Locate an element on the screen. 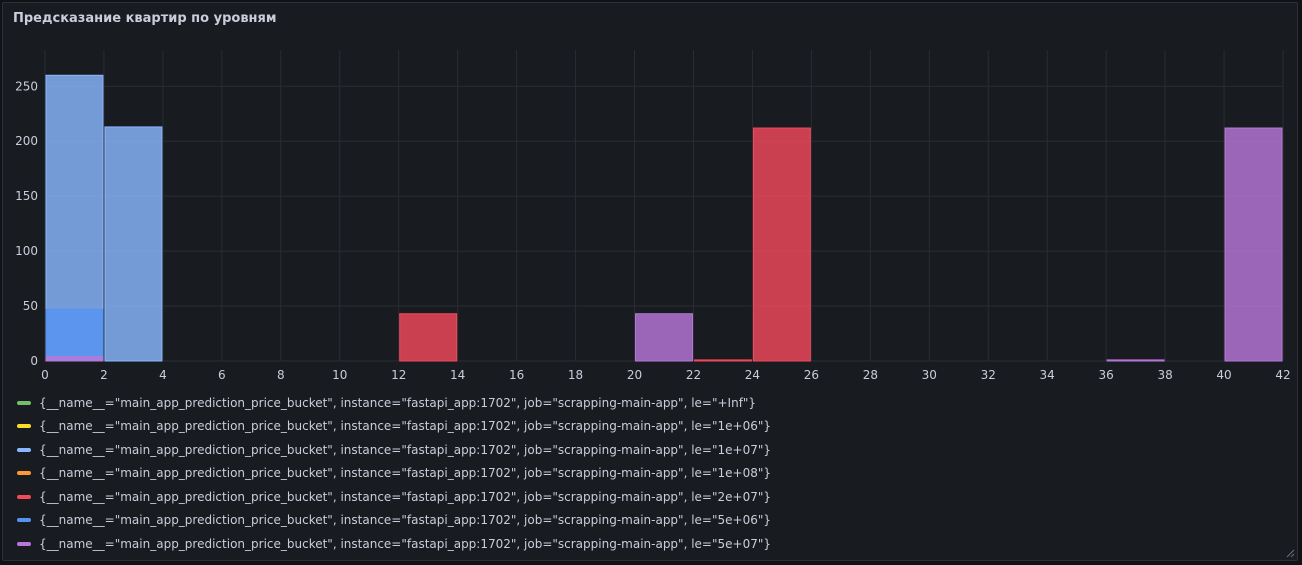 The image size is (1302, 565). x-tick-label: 34 is located at coordinates (1047, 375).